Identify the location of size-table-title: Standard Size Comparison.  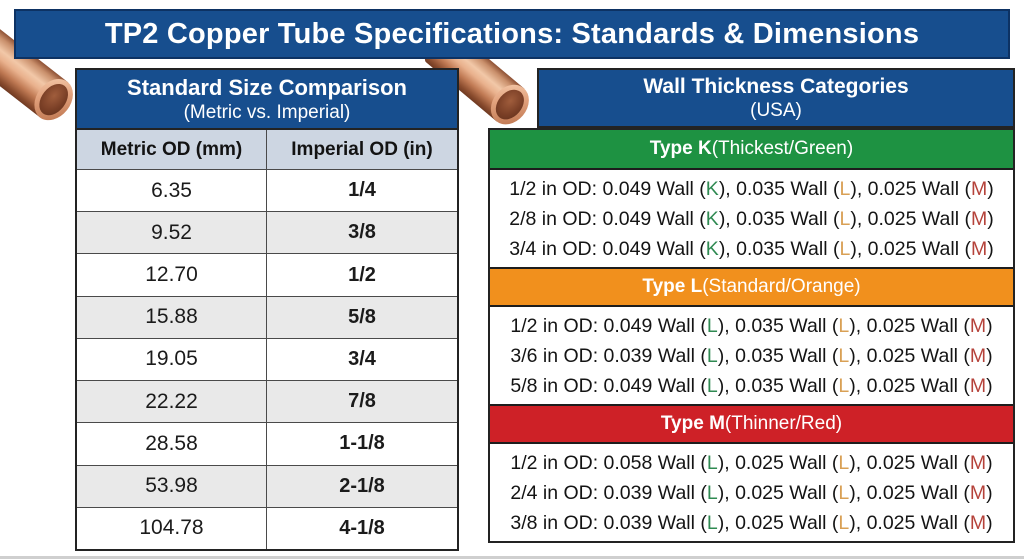
(267, 87).